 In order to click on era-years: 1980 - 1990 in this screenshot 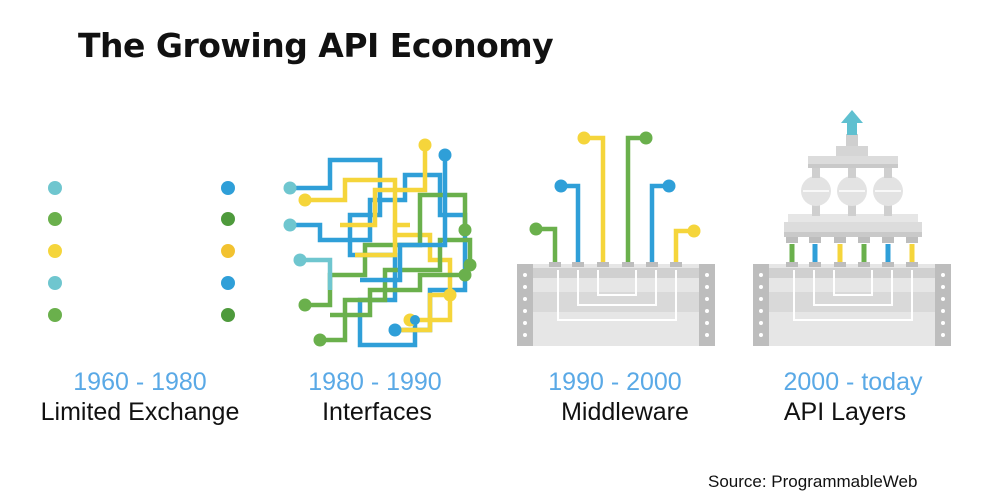, I will do `click(375, 382)`.